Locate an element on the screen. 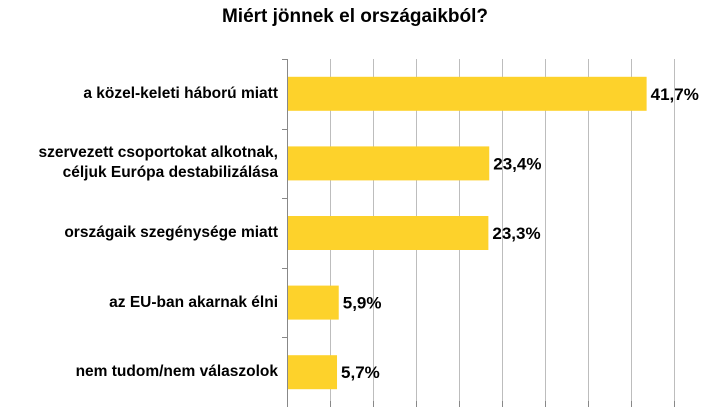  category-label-line: az EU-ban akarnak élni is located at coordinates (193, 302).